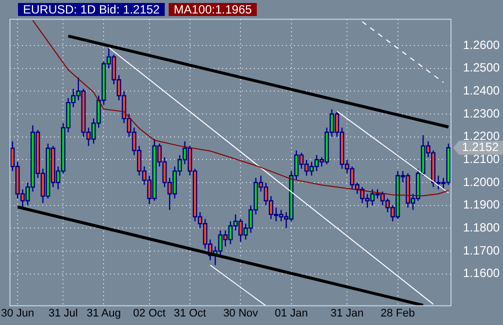  Describe the element at coordinates (481, 45) in the screenshot. I see `y-tick-label: 1.2600` at that location.